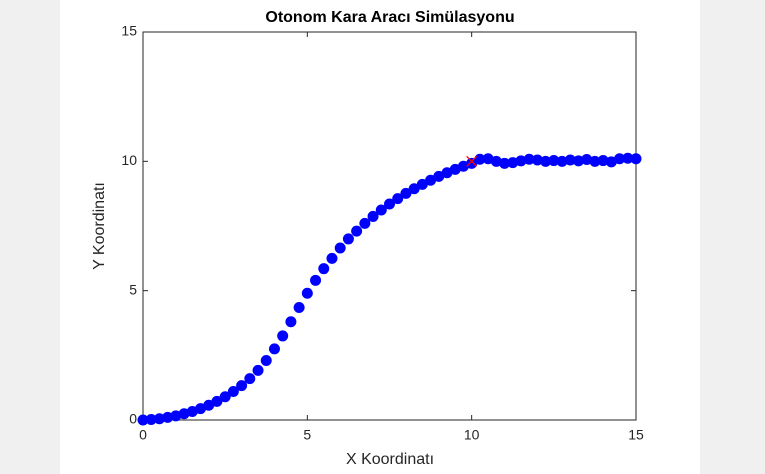 Image resolution: width=765 pixels, height=474 pixels. I want to click on y-tick-label: 5, so click(133, 289).